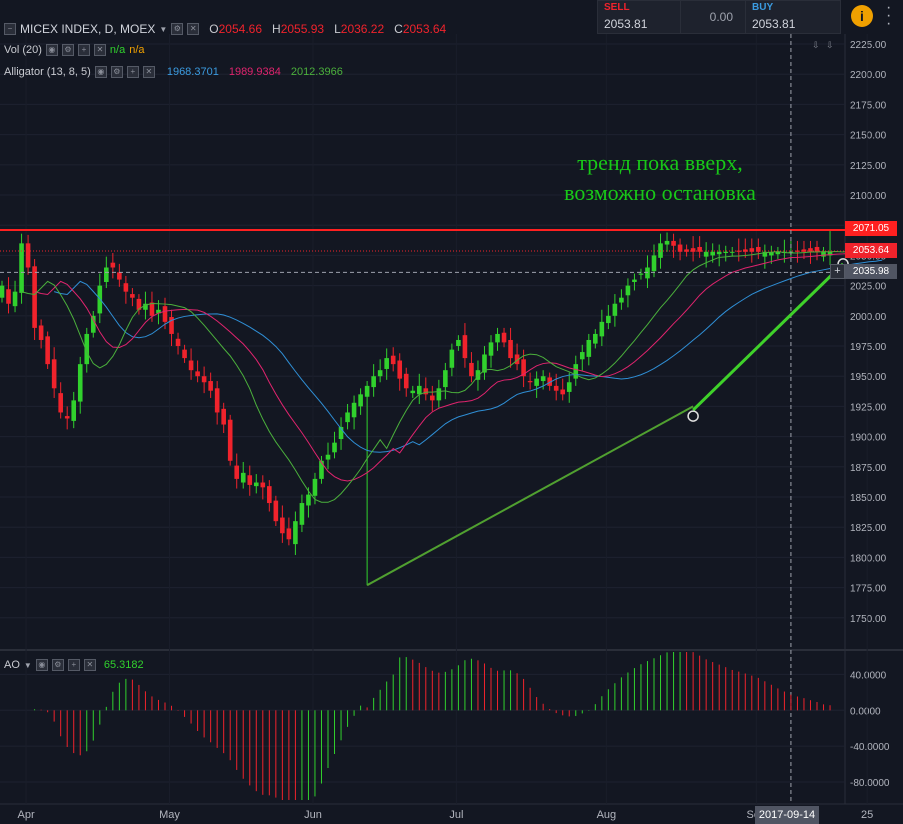 Image resolution: width=903 pixels, height=824 pixels. Describe the element at coordinates (870, 747) in the screenshot. I see `ao-tick-label: -40.0000` at that location.